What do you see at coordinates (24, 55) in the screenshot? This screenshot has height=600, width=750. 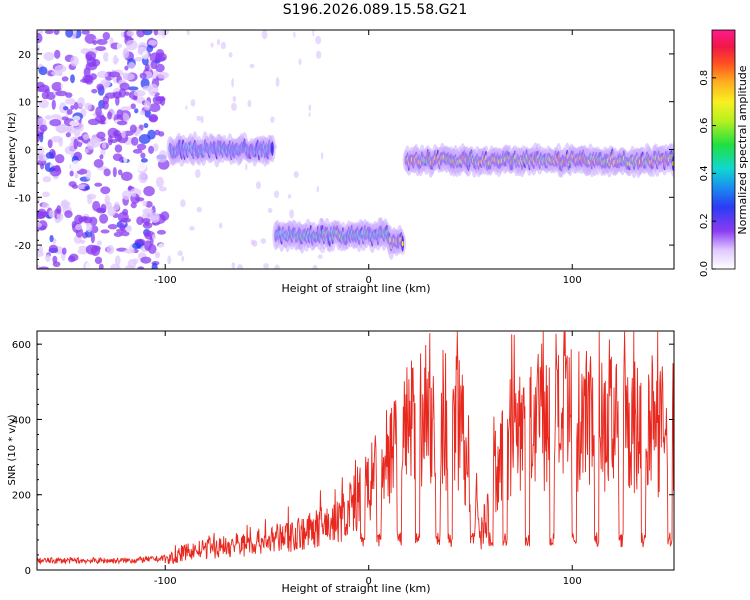 I see `y-tick-label: 20` at bounding box center [24, 55].